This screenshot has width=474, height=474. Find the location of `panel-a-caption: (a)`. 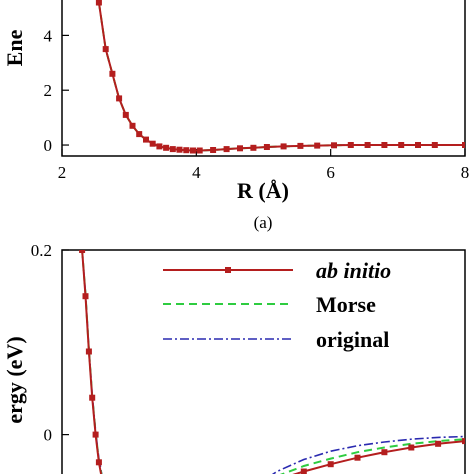

panel-a-caption: (a) is located at coordinates (263, 222).